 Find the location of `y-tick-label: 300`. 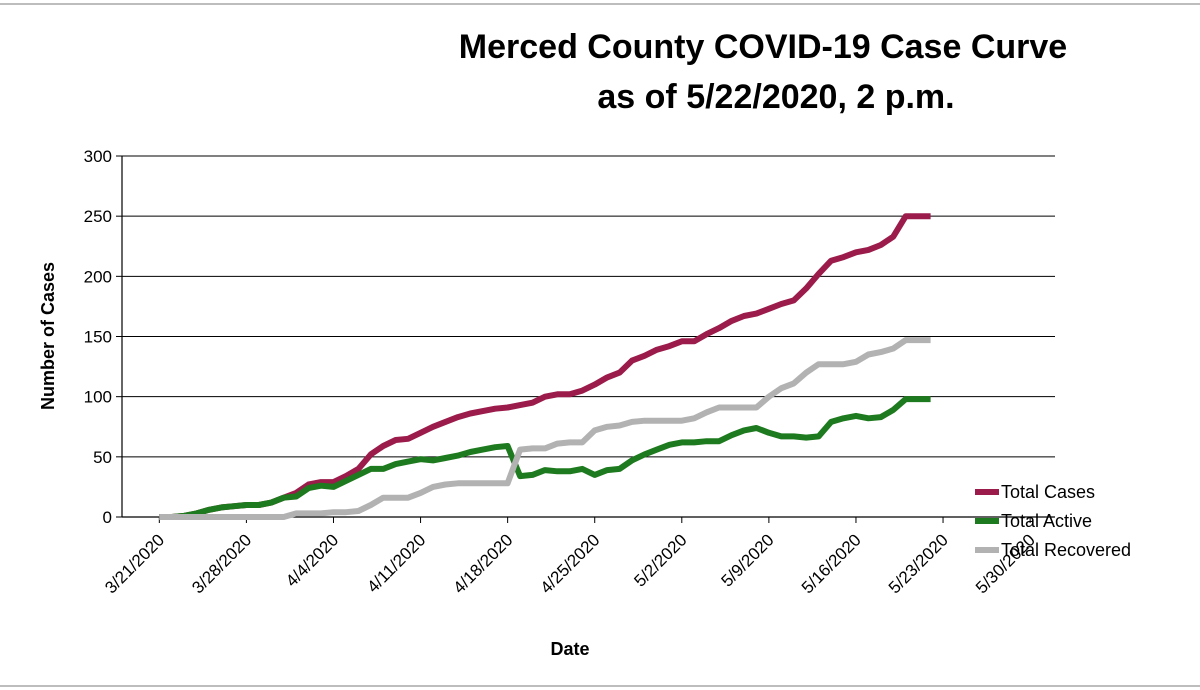

y-tick-label: 300 is located at coordinates (98, 156).